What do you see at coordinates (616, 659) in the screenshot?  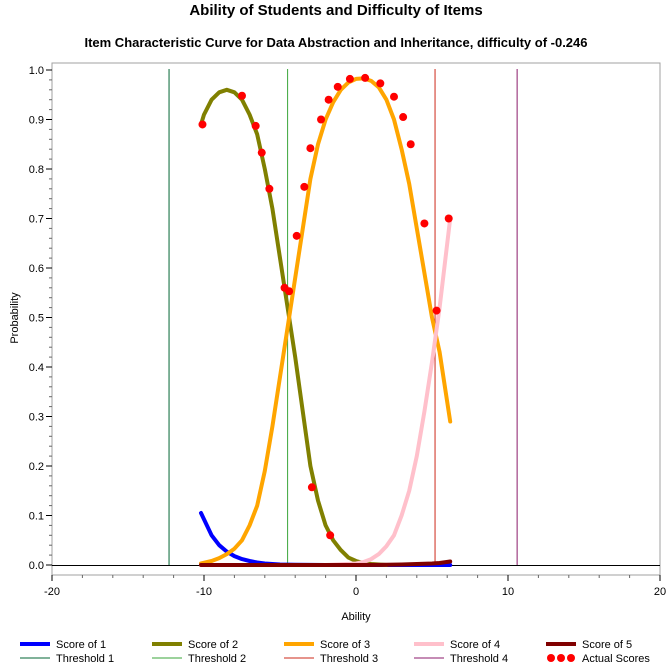 I see `legend-label-actual-scores: Actual Scores` at bounding box center [616, 659].